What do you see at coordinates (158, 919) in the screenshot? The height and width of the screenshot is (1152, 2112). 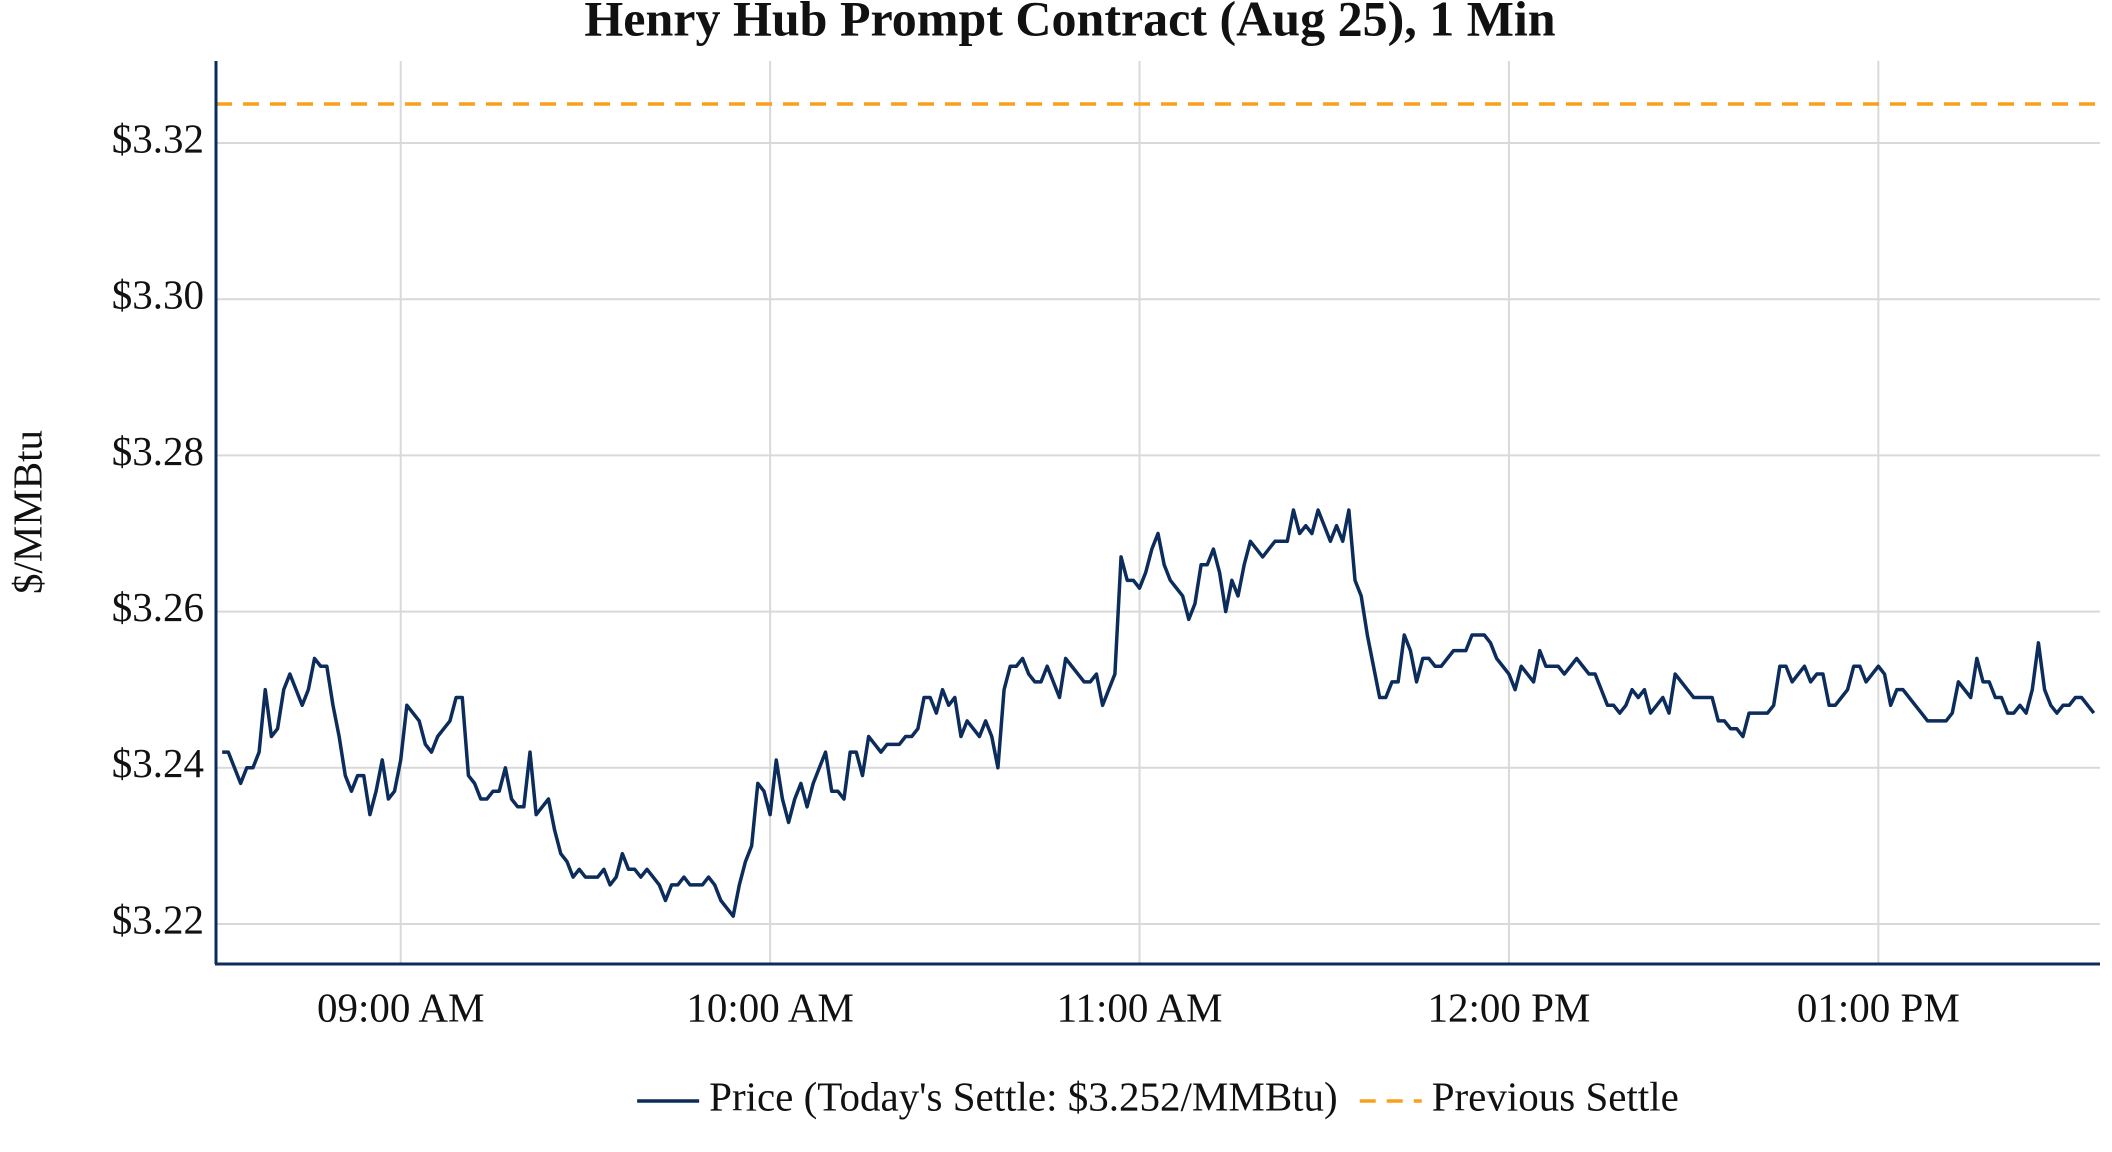 I see `y-tick-label: $3.22` at bounding box center [158, 919].